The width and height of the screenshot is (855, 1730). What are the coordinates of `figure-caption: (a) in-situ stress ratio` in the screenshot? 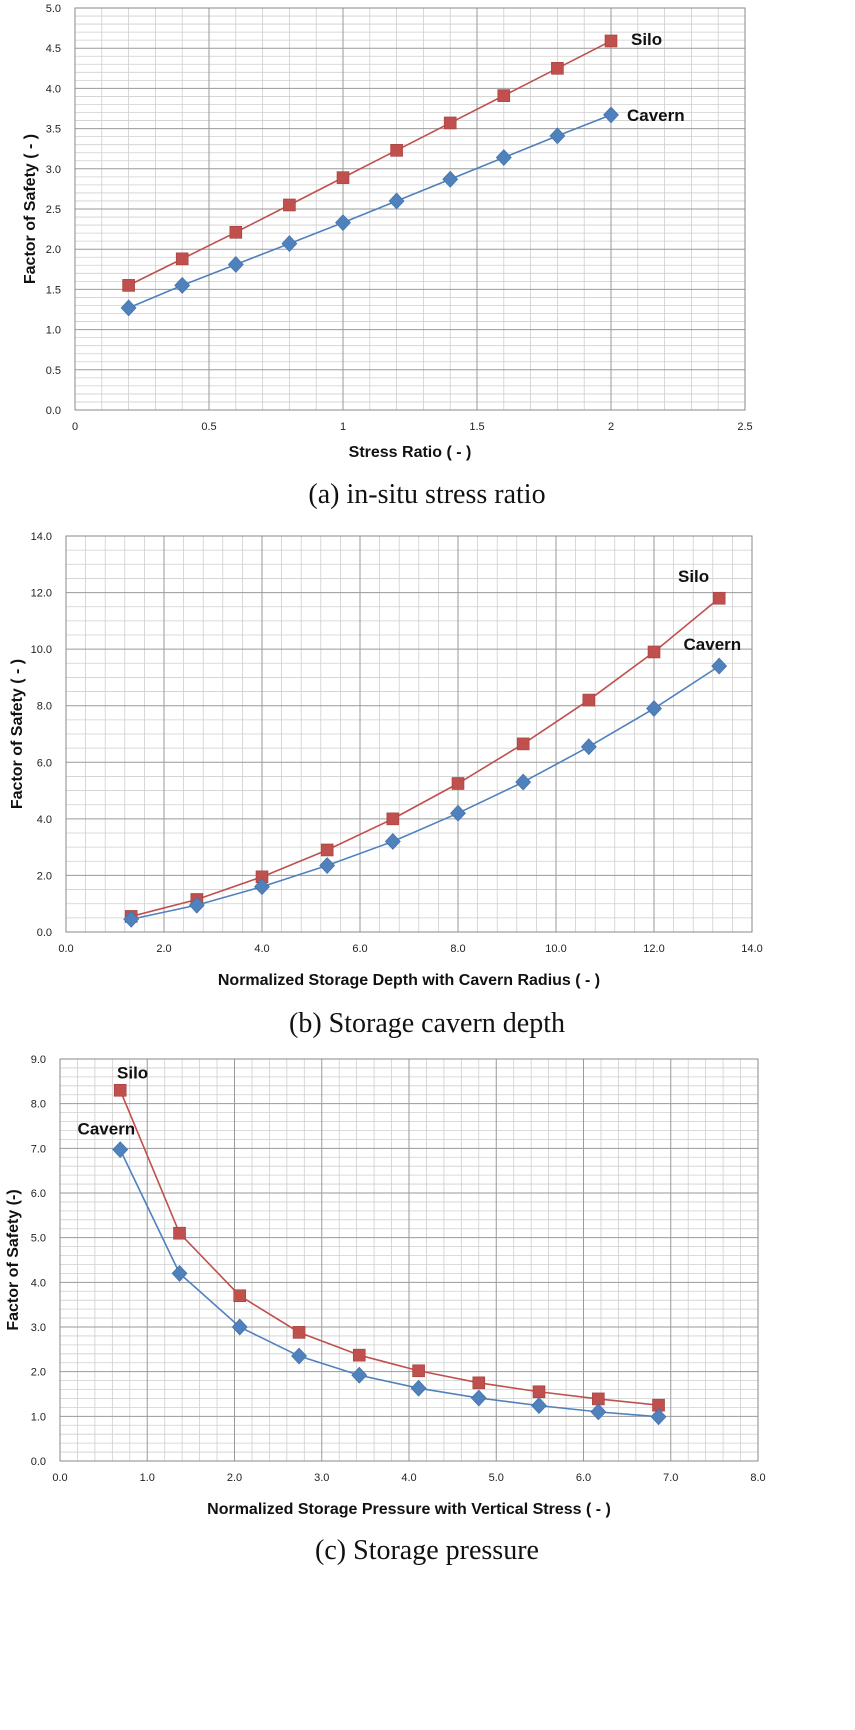 It's located at (426, 494).